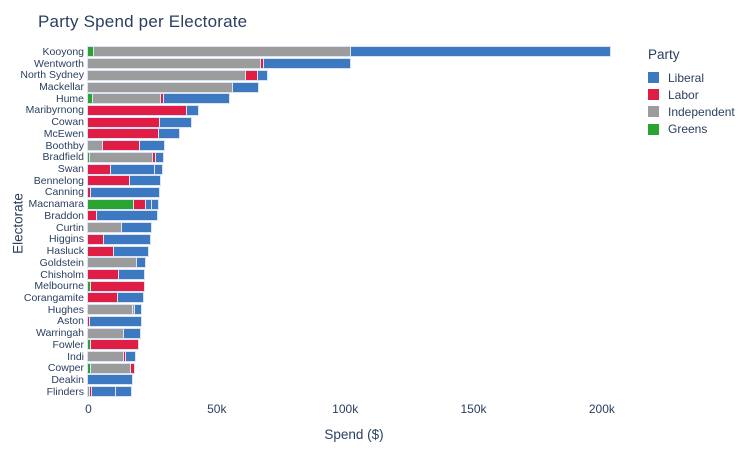 This screenshot has width=754, height=468. I want to click on legend-item-independent: Independent, so click(691, 111).